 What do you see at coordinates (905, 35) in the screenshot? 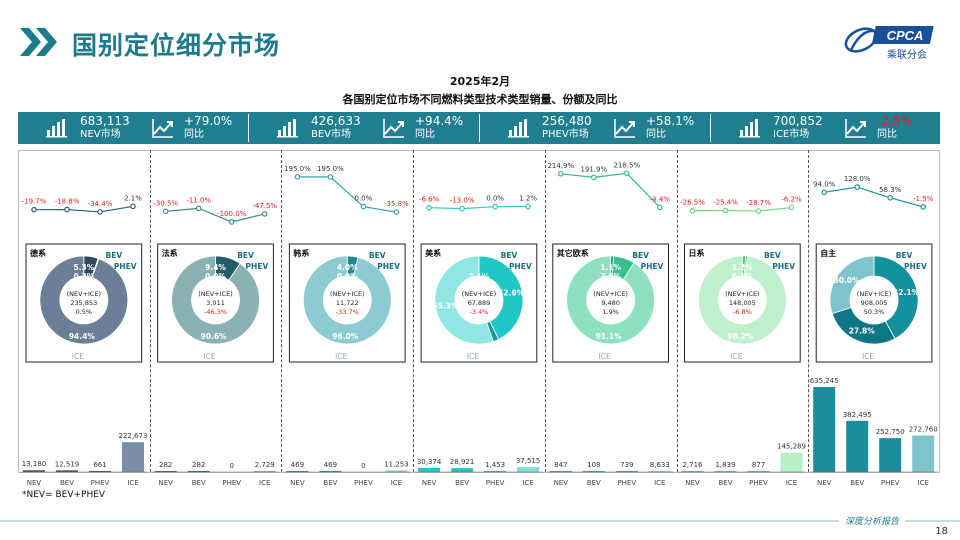
I see `logo-text: CPCA` at bounding box center [905, 35].